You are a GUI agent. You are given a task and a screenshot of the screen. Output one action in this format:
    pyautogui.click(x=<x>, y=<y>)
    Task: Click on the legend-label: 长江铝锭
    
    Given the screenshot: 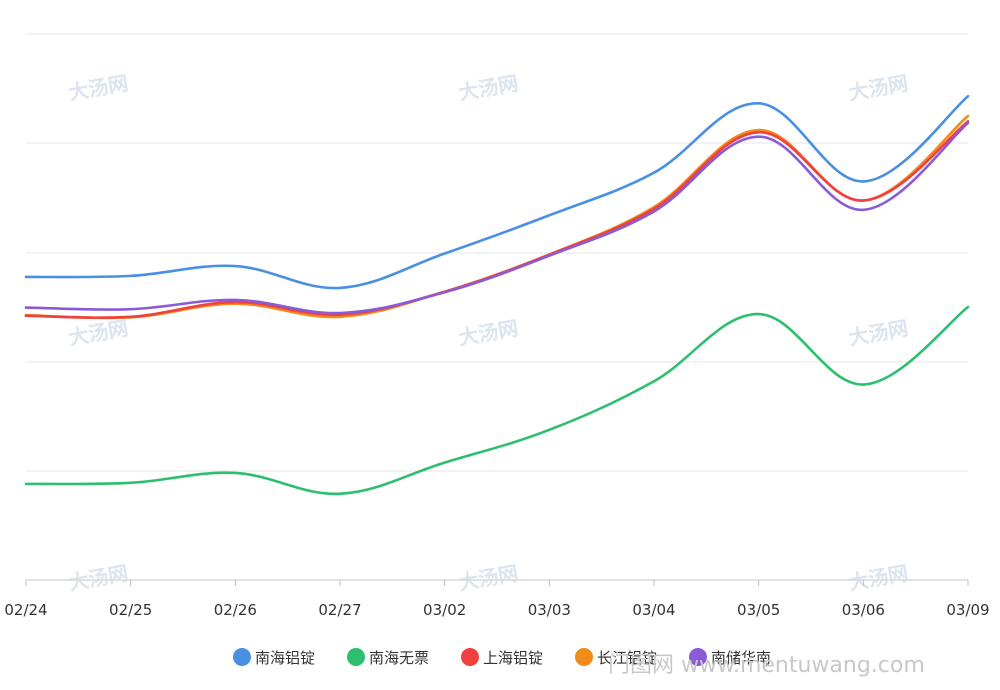 What is the action you would take?
    pyautogui.click(x=627, y=658)
    